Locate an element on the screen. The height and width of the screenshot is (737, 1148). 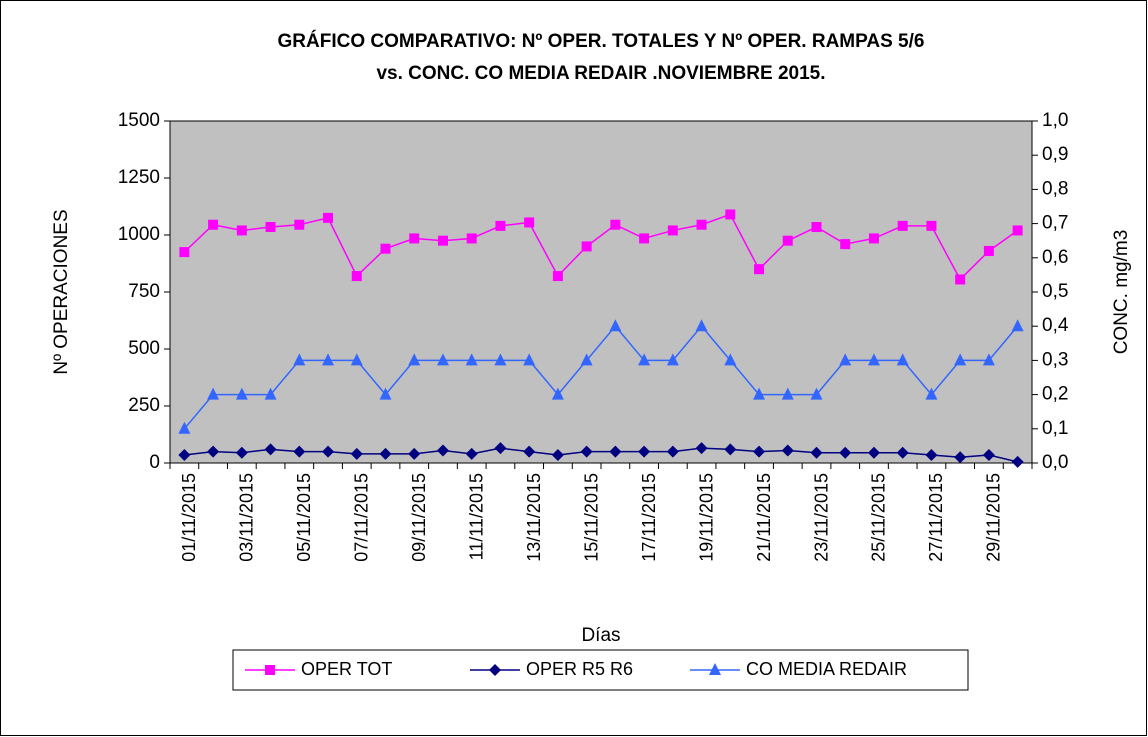
y2-tick-label: 0,9 is located at coordinates (1055, 154).